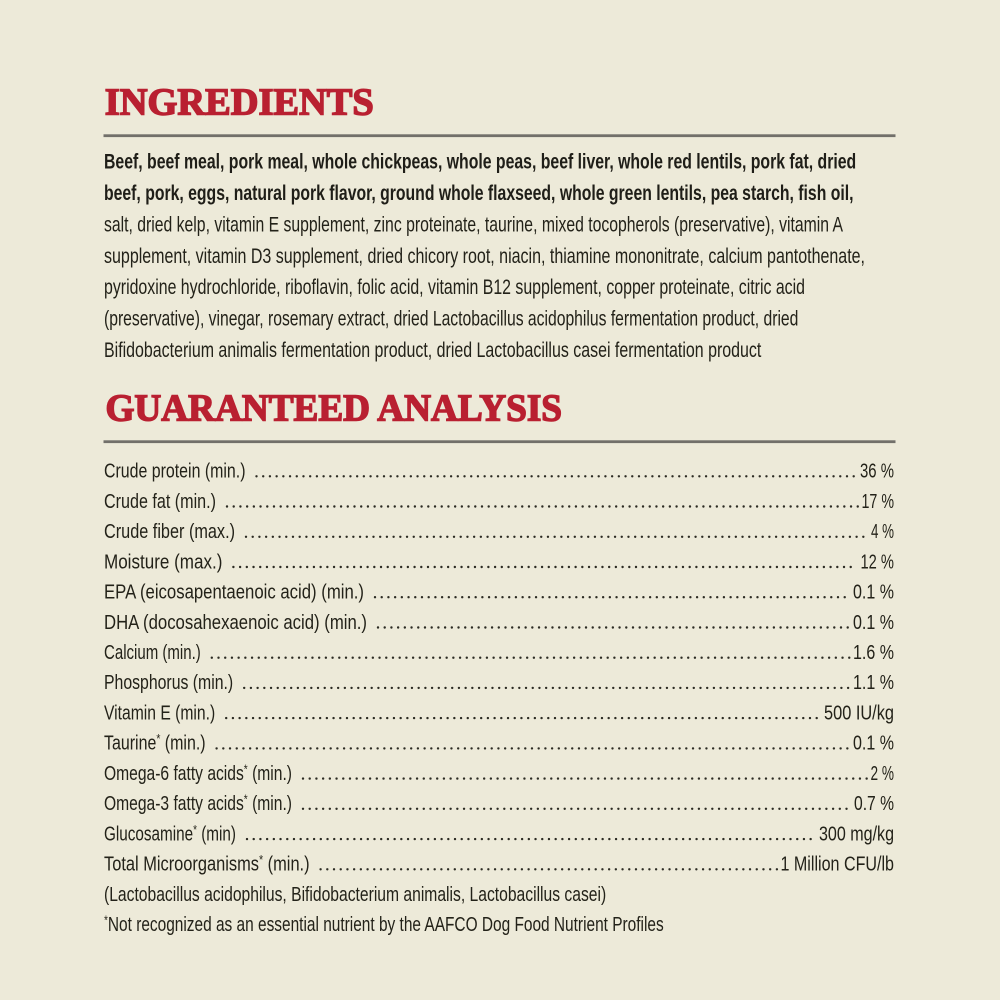 The image size is (1000, 1000). What do you see at coordinates (207, 864) in the screenshot?
I see `svg-text: Total Microorganisms*​ (min.)` at bounding box center [207, 864].